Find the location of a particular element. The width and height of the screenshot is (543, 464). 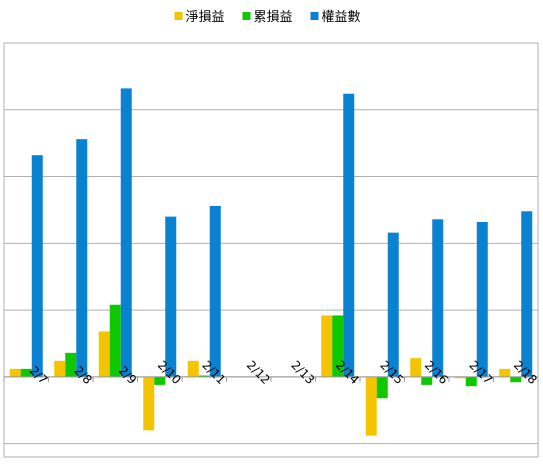

legend-label: 累損益 is located at coordinates (273, 17).